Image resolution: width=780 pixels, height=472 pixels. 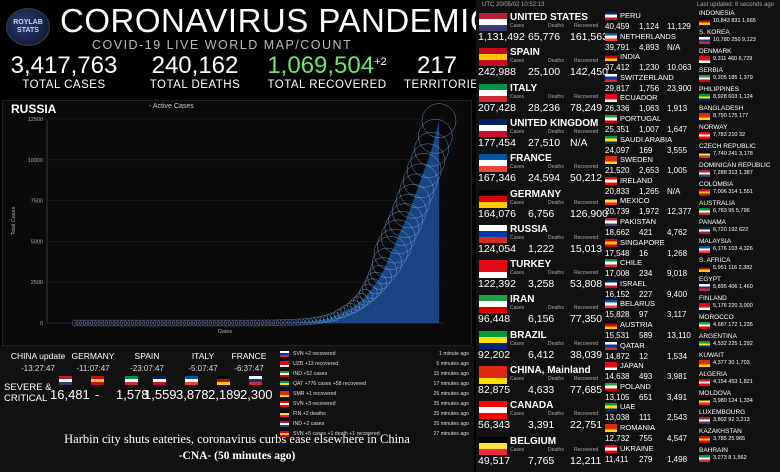 I want to click on country-row: AUSTRIA 15,531 589 13,110, so click(x=649, y=330).